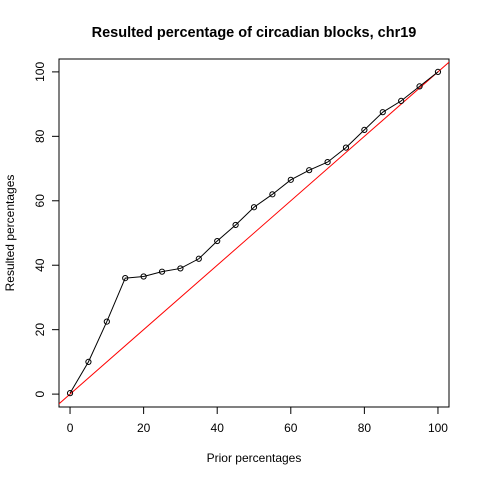 The width and height of the screenshot is (480, 480). I want to click on y-tick-label: 100, so click(40, 72).